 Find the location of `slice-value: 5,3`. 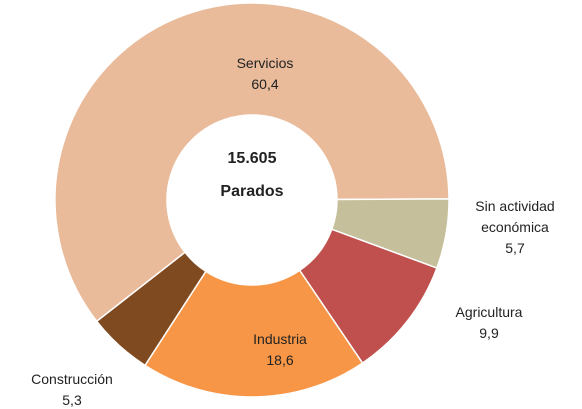

slice-value: 5,3 is located at coordinates (72, 400).